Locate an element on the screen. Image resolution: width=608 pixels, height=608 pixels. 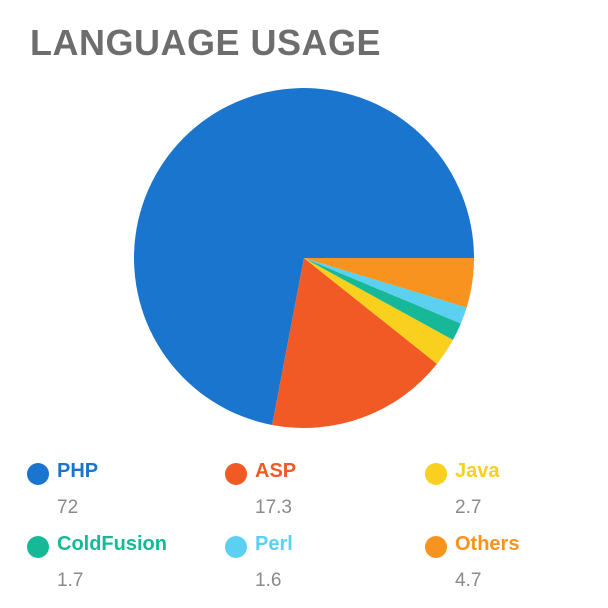
legend-value-others: 4.7 is located at coordinates (468, 580).